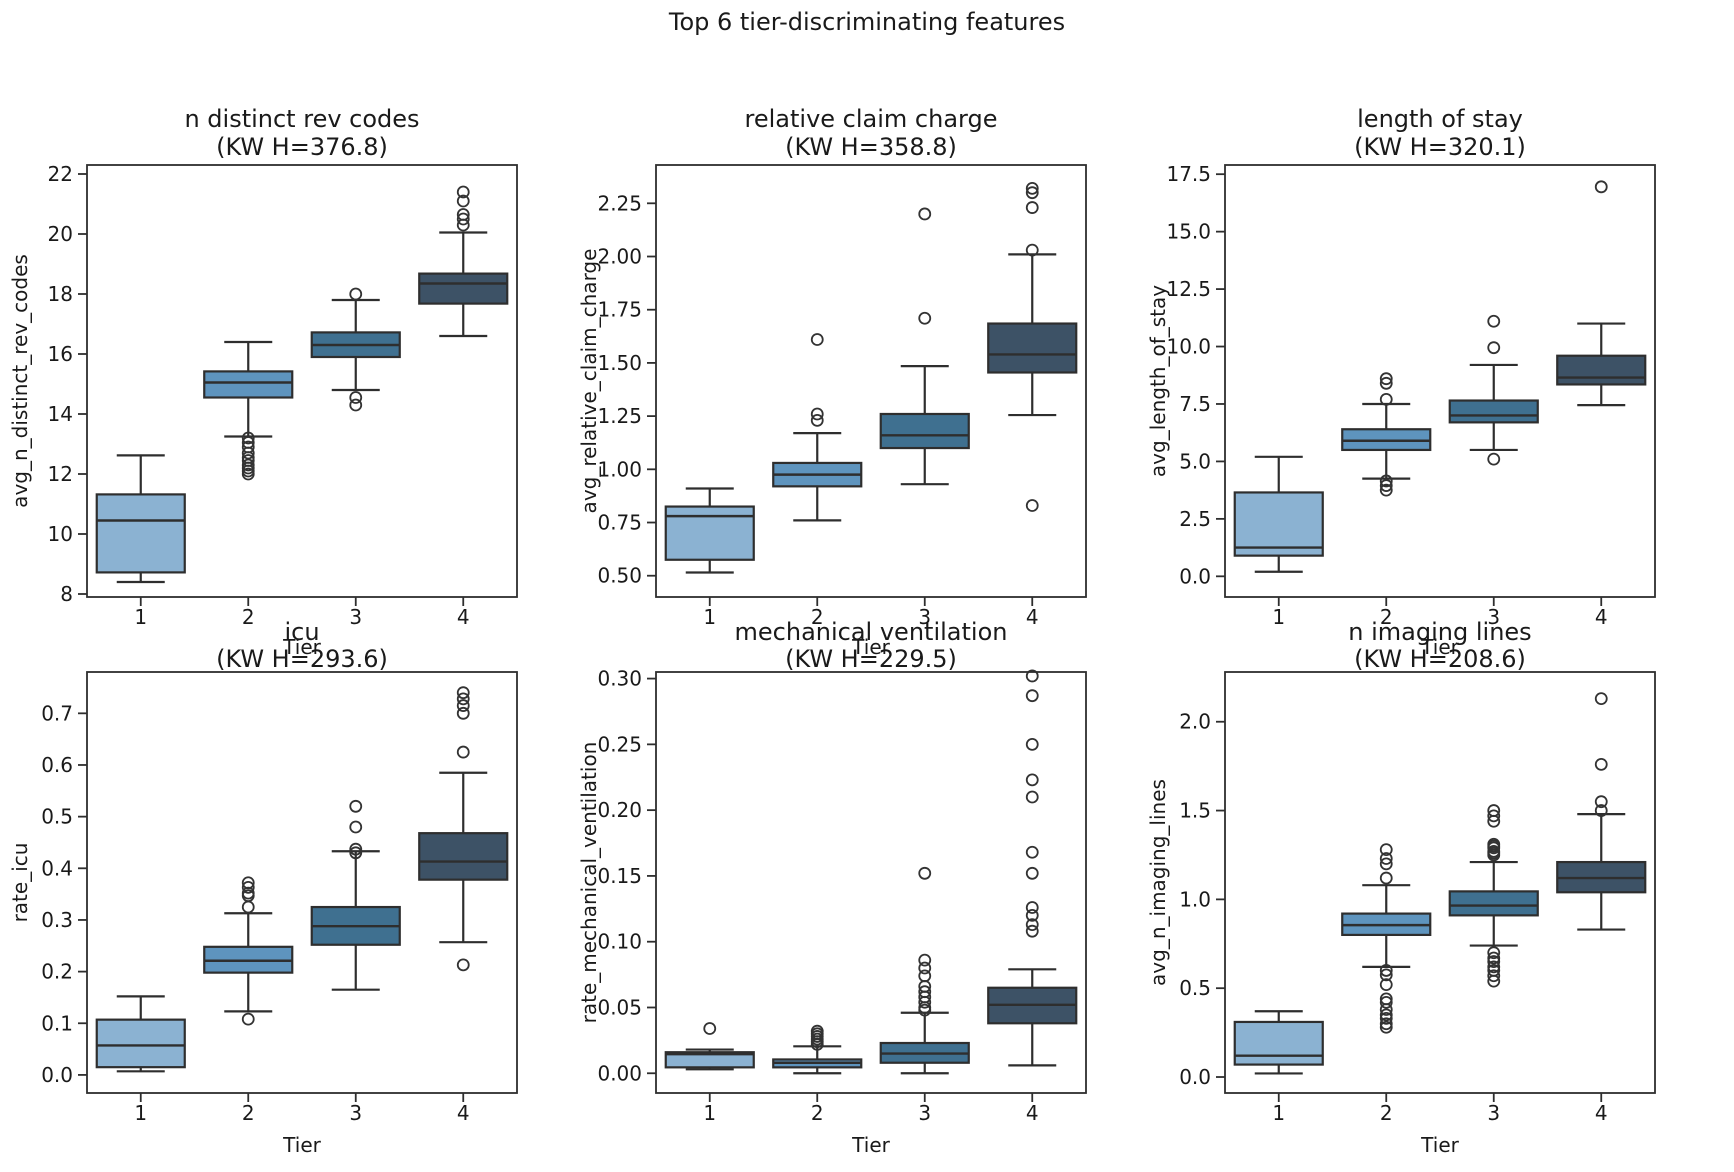 This screenshot has height=1172, width=1734. Describe the element at coordinates (463, 1113) in the screenshot. I see `x-tick-label: 4` at that location.